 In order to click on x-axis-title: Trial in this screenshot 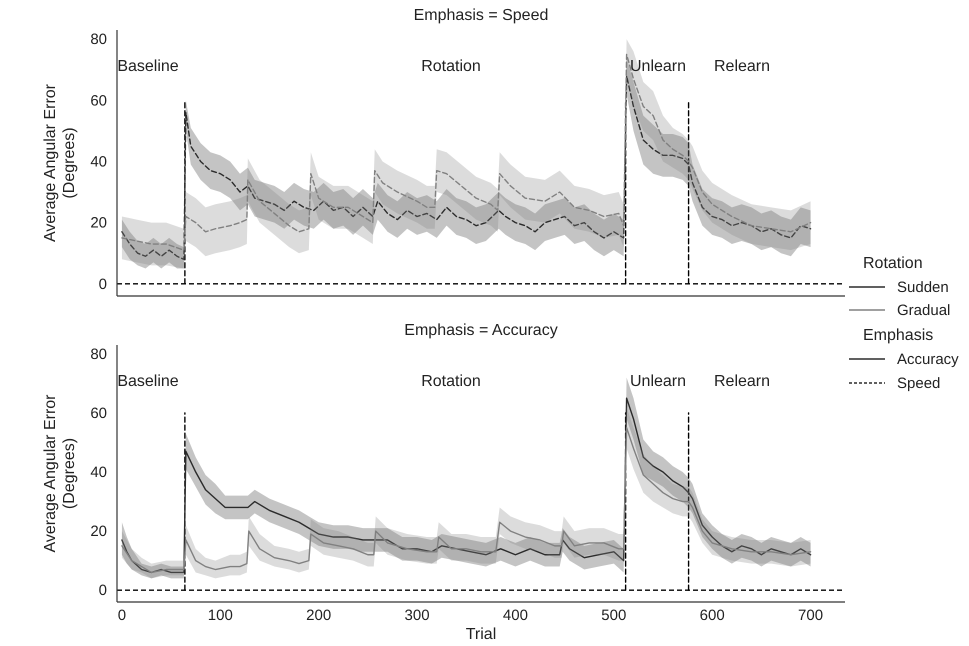, I will do `click(481, 634)`.